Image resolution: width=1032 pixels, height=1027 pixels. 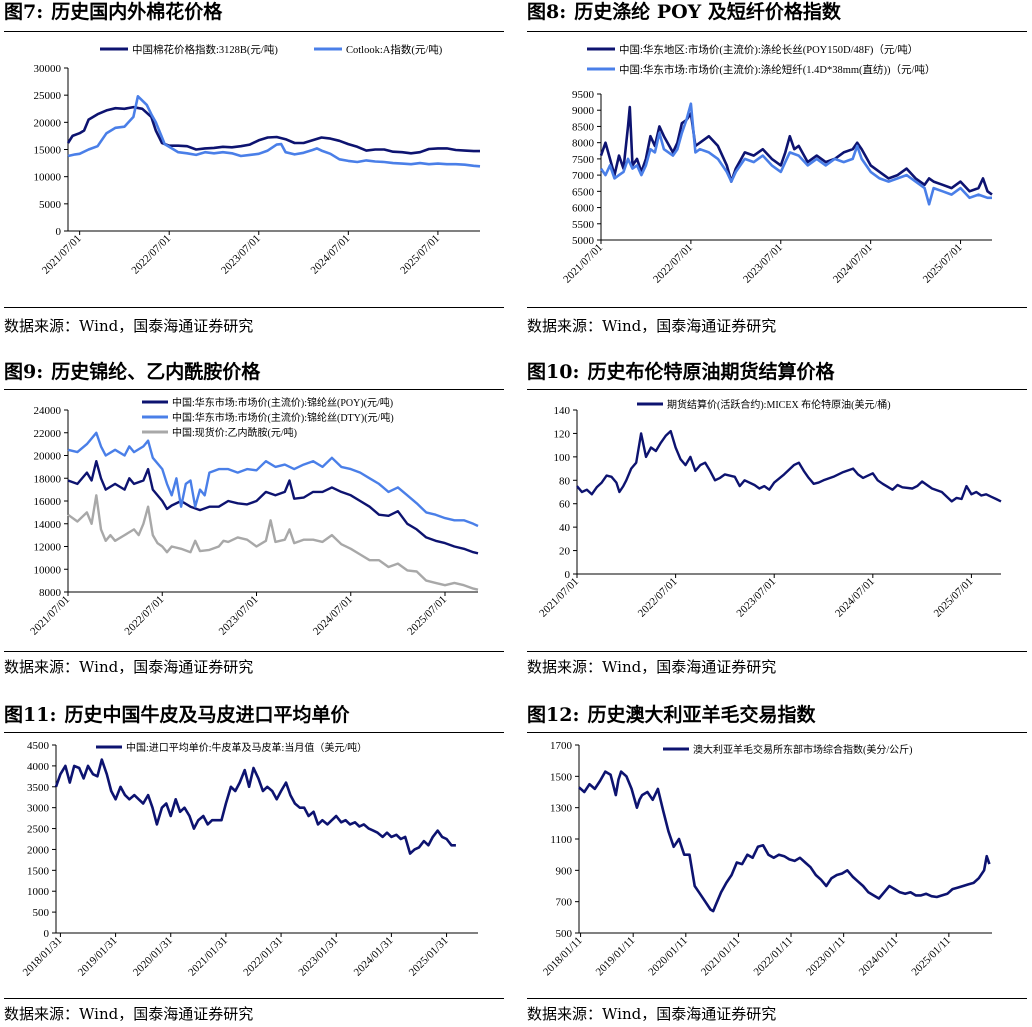 I want to click on figure-title: 历史中国牛皮及马皮进口平均单价, so click(x=207, y=715).